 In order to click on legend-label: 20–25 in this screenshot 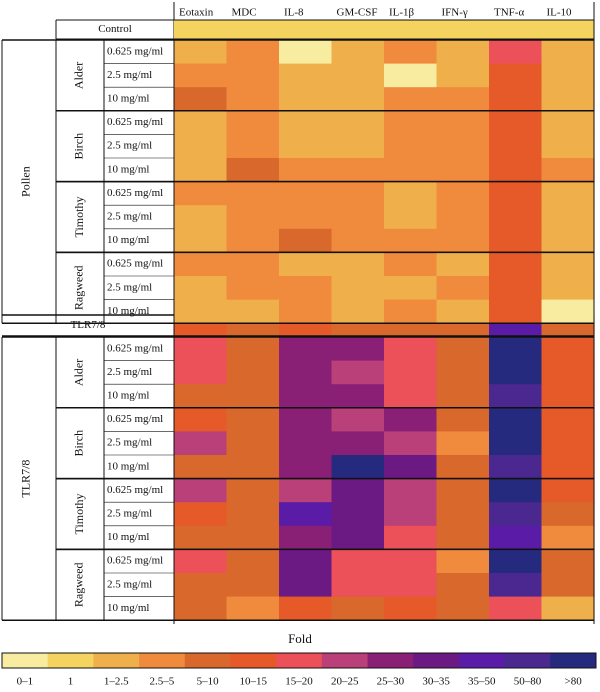, I will do `click(345, 682)`.